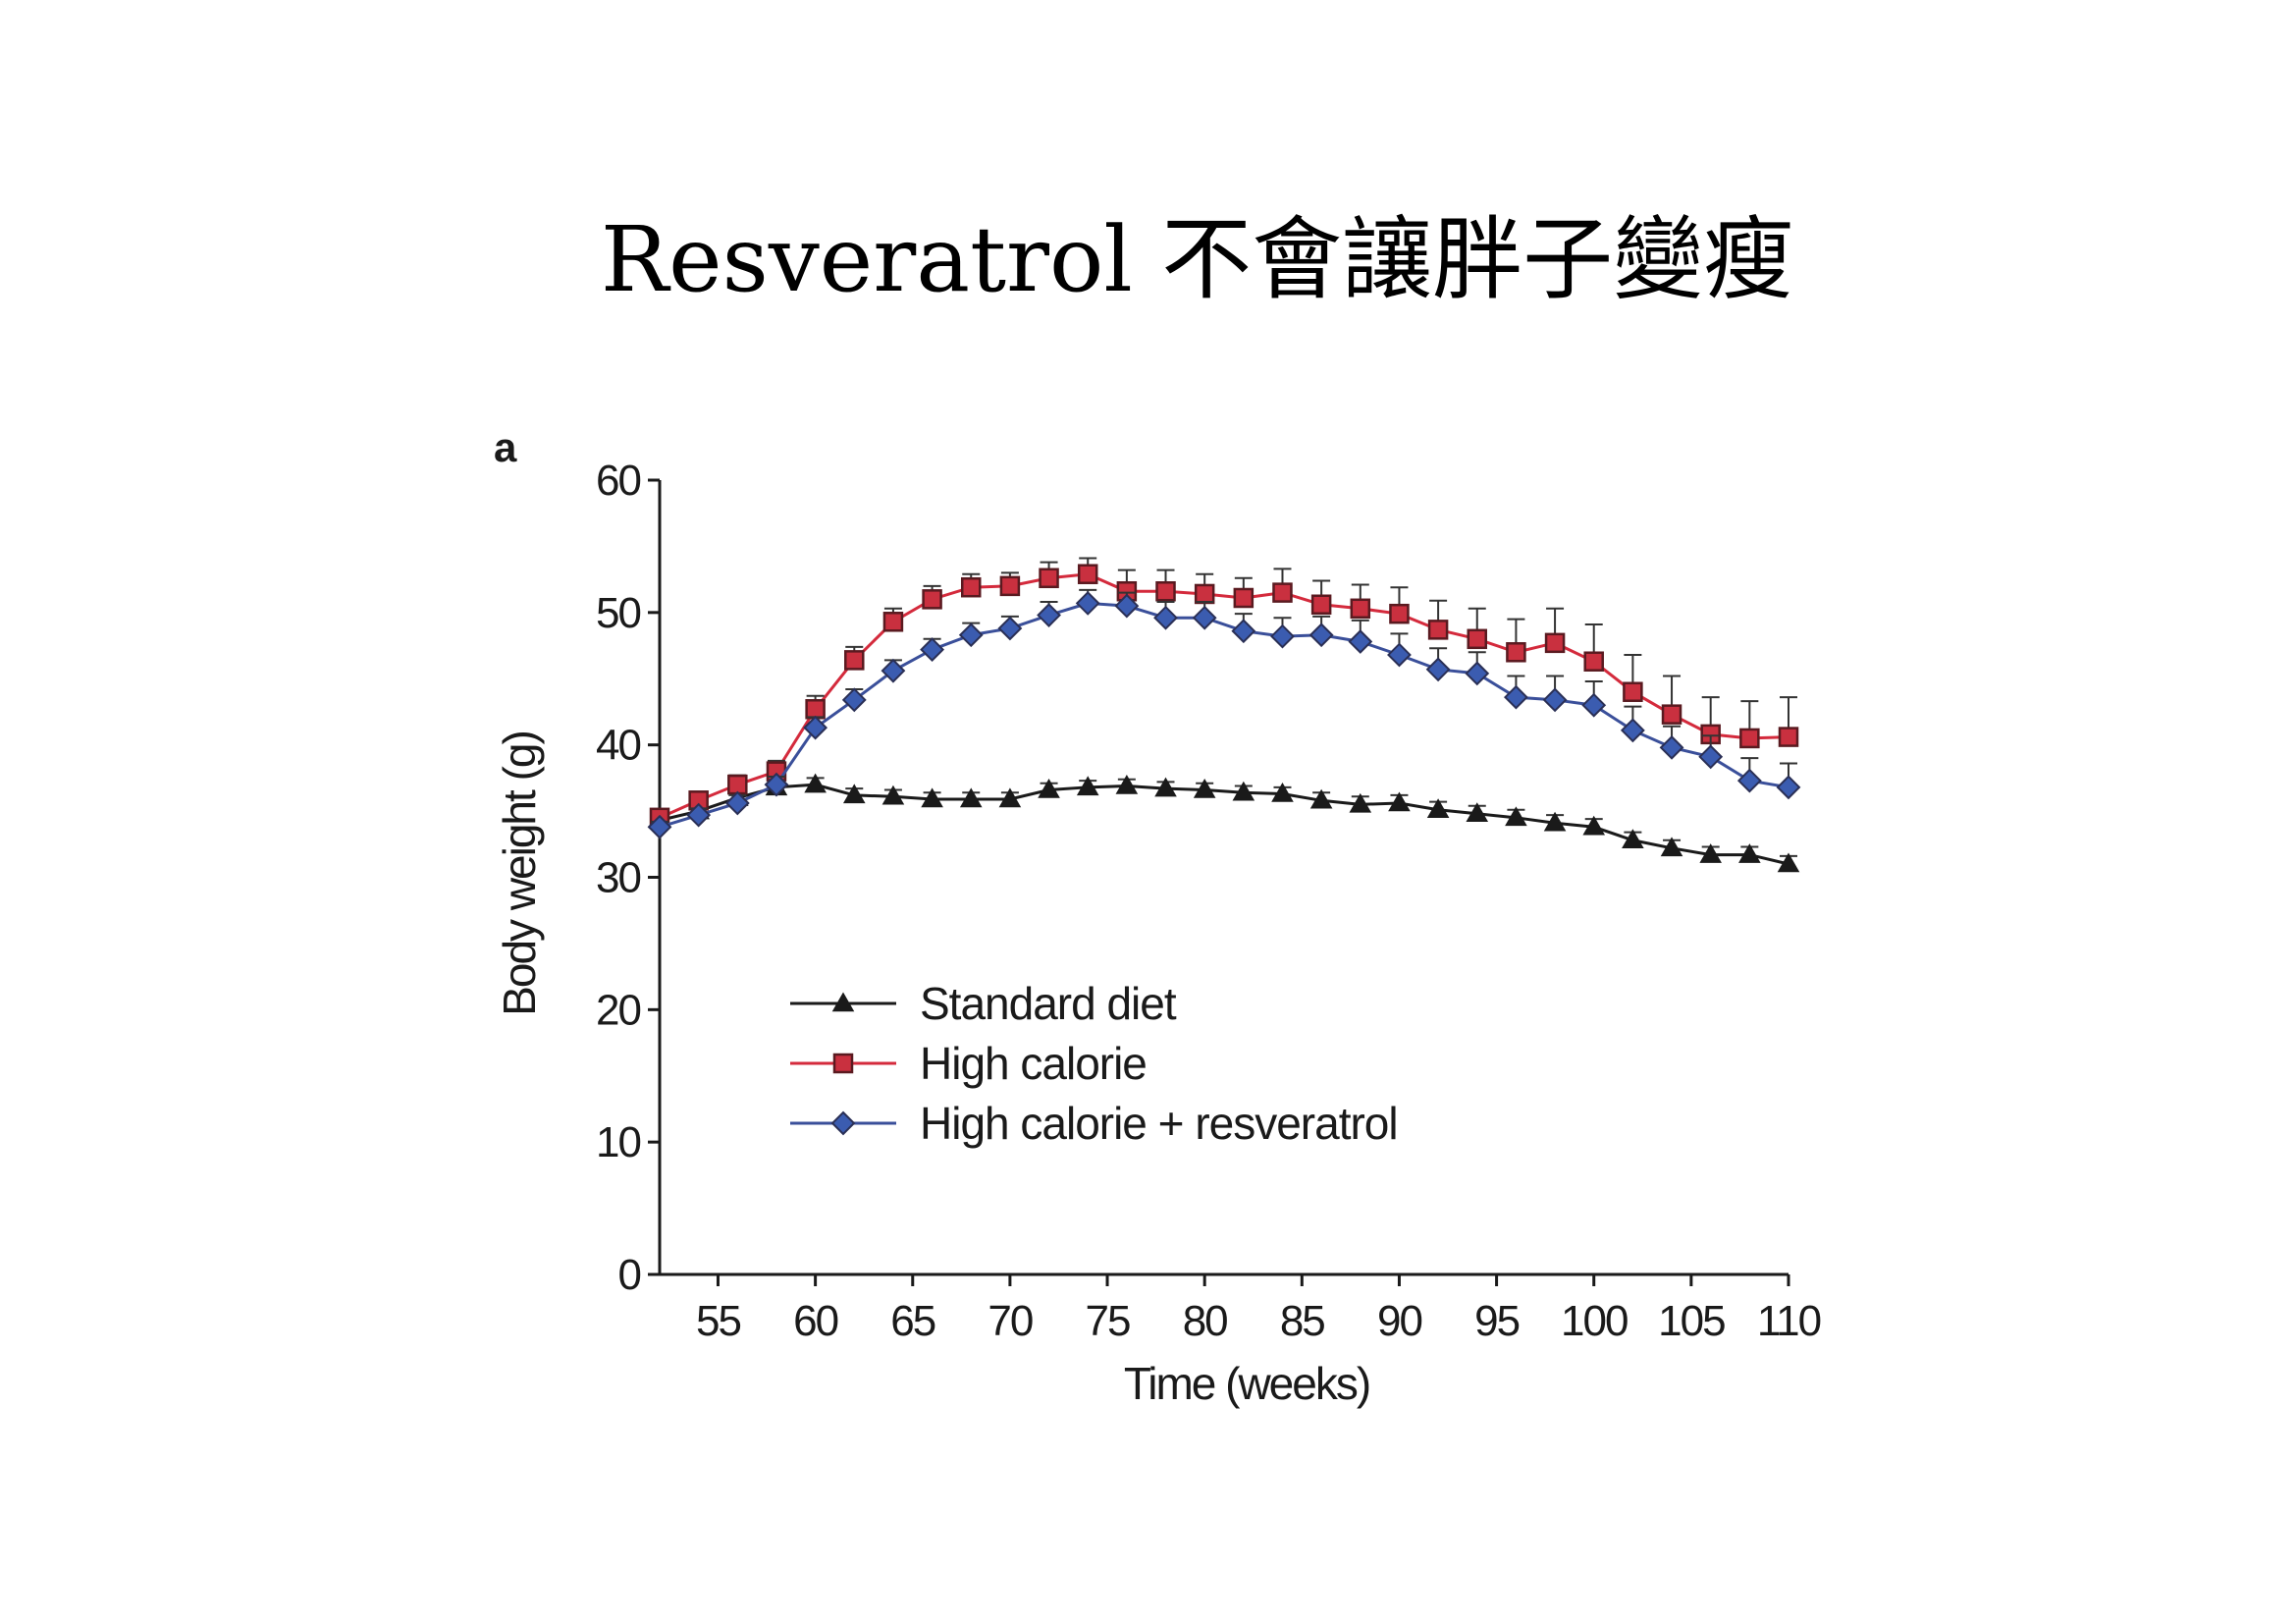 The width and height of the screenshot is (2296, 1623). Describe the element at coordinates (1399, 1321) in the screenshot. I see `x-tick-label: 90` at that location.